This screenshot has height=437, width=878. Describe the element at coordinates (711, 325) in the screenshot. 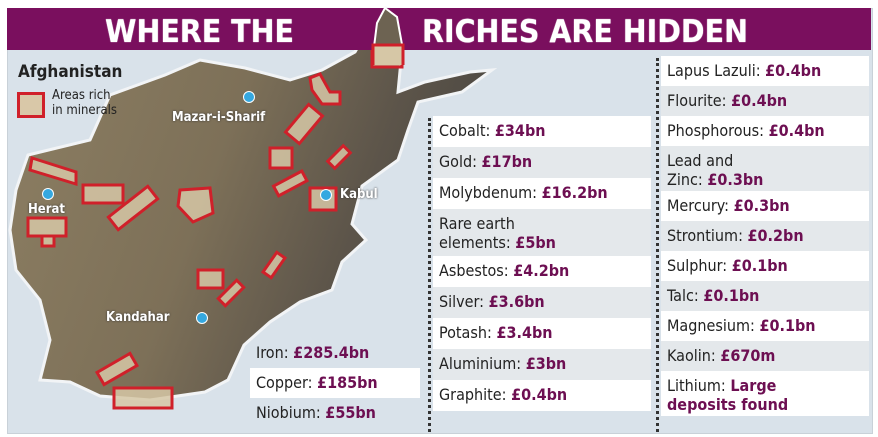

I see `mineral-name: Magnesium:` at that location.